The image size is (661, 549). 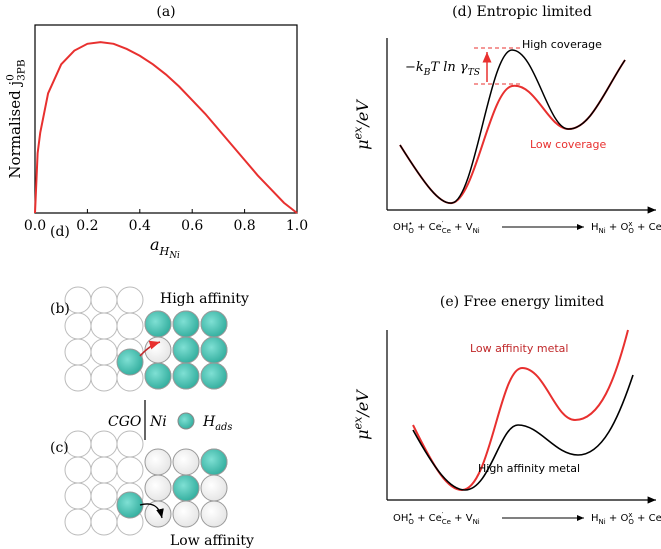 What do you see at coordinates (87, 226) in the screenshot?
I see `x-tick-label: 0.2` at bounding box center [87, 226].